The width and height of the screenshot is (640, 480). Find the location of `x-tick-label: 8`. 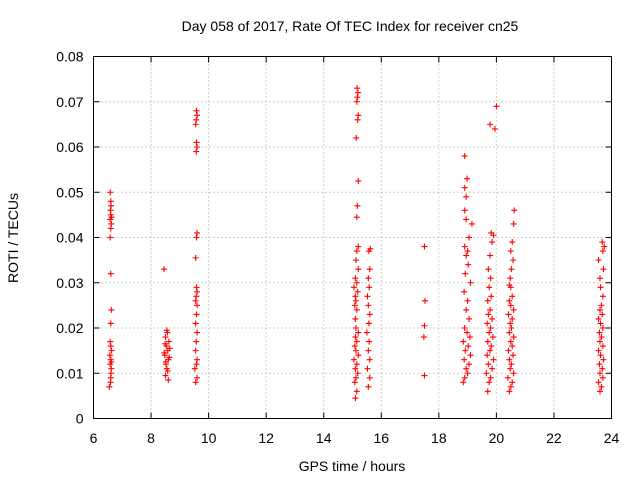

x-tick-label: 8 is located at coordinates (151, 438).